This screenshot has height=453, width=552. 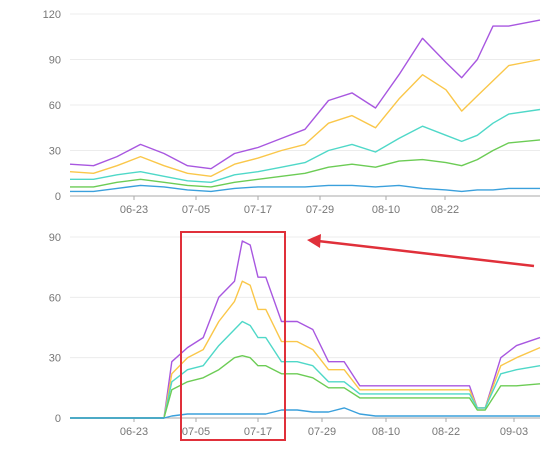 I want to click on annotation-arrow-head, so click(x=314, y=241).